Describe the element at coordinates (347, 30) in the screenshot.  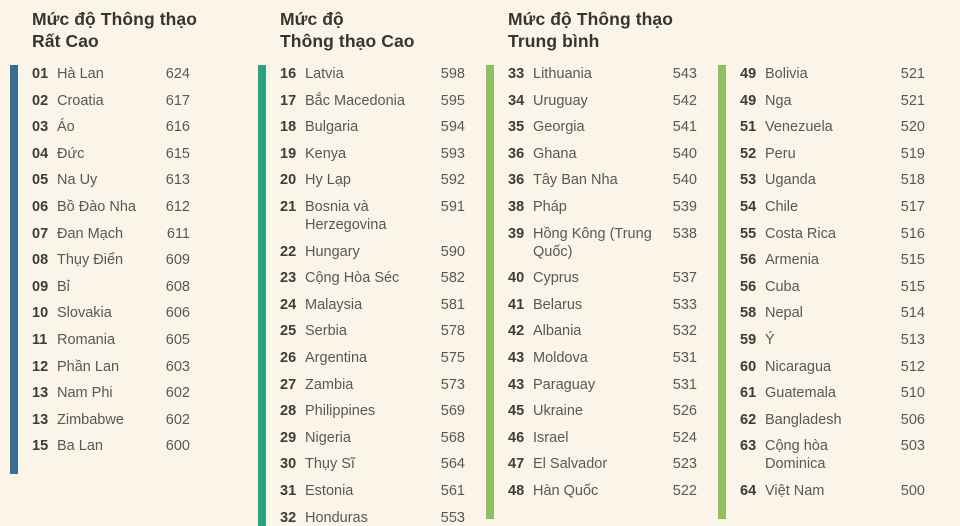
I see `column-header: Mức độ Thông thạo Cao` at that location.